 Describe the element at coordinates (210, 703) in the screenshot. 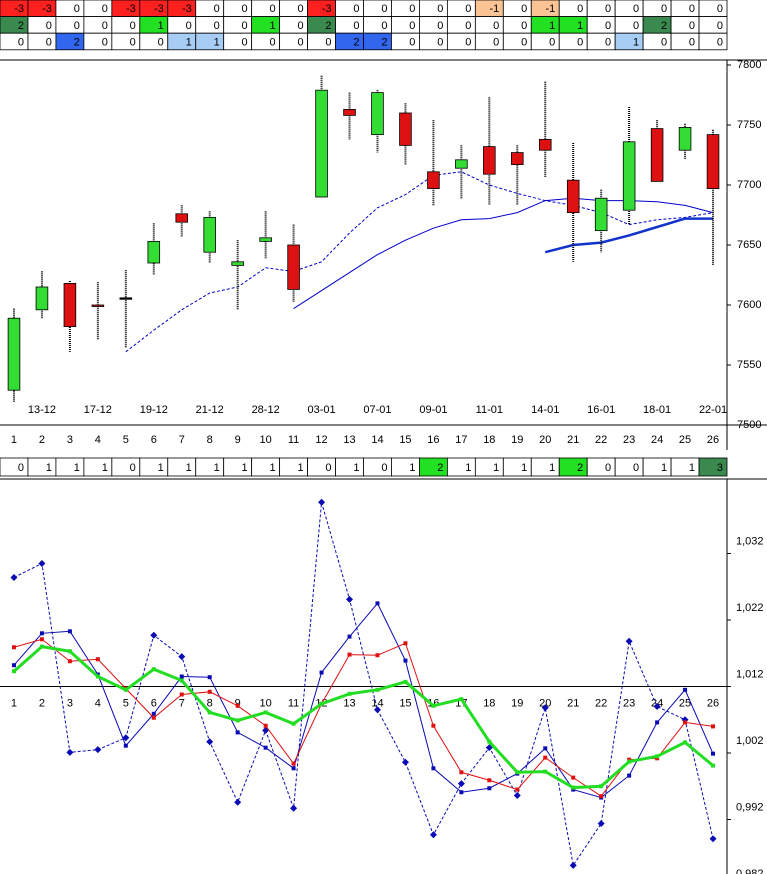

I see `x-tick-label: 8` at that location.